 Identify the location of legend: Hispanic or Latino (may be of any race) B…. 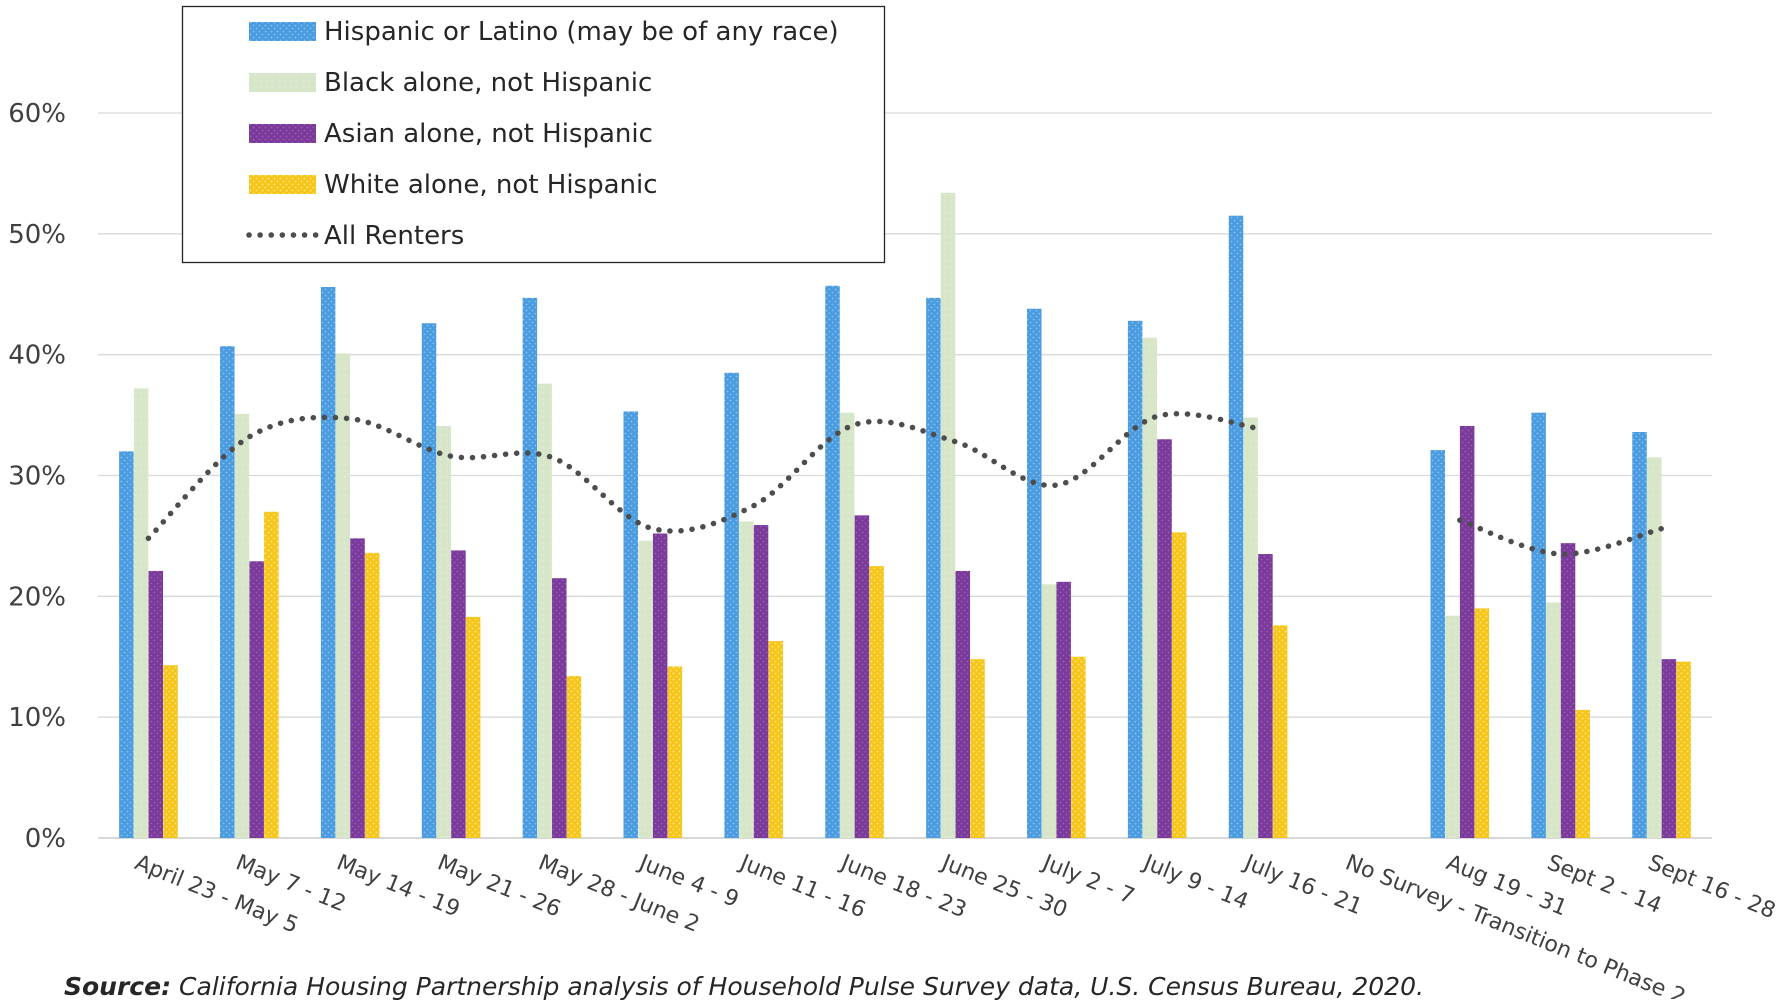
(533, 134).